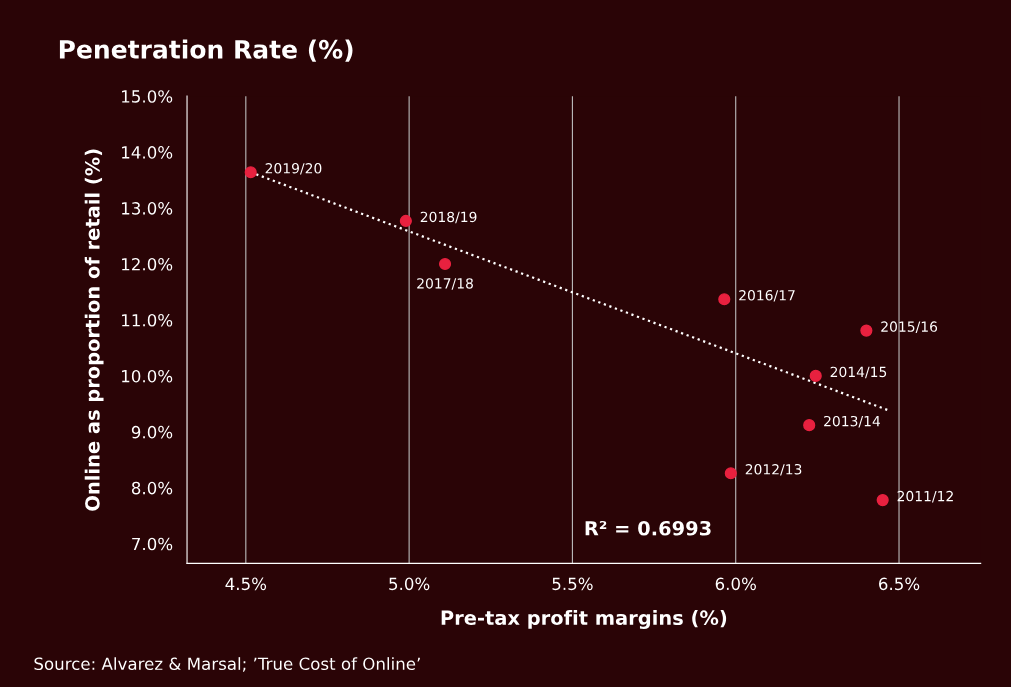 This screenshot has height=687, width=1011. What do you see at coordinates (147, 152) in the screenshot?
I see `y-tick-label: 14.0%` at bounding box center [147, 152].